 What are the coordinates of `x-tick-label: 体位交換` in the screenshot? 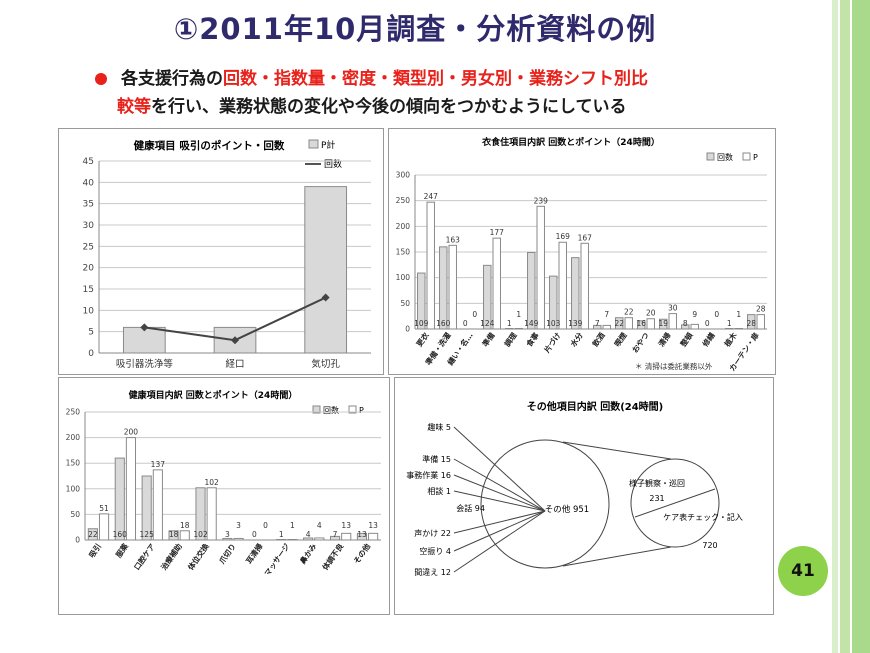 It's located at (198, 556).